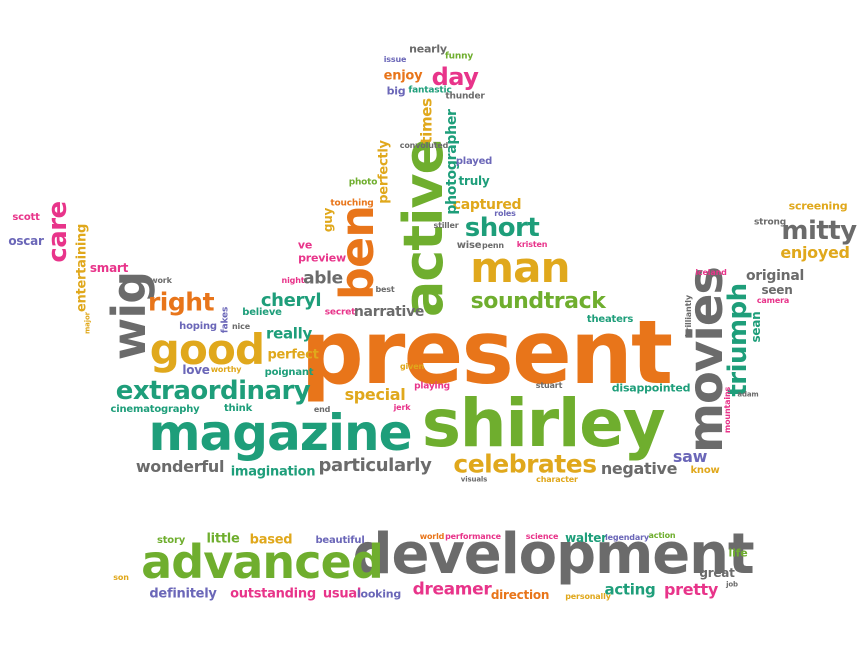 This screenshot has width=864, height=648. What do you see at coordinates (375, 394) in the screenshot?
I see `word-special: special` at bounding box center [375, 394].